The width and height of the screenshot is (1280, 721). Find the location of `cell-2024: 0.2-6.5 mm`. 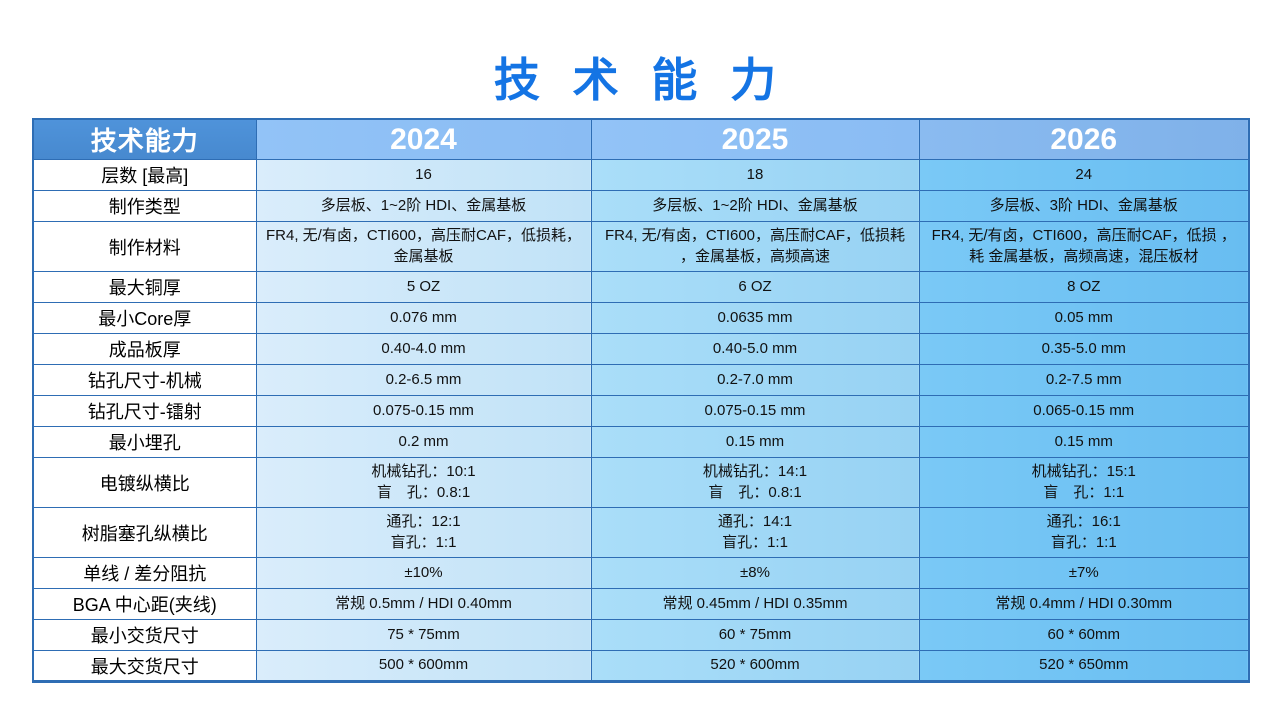

cell-2024: 0.2-6.5 mm is located at coordinates (423, 380).